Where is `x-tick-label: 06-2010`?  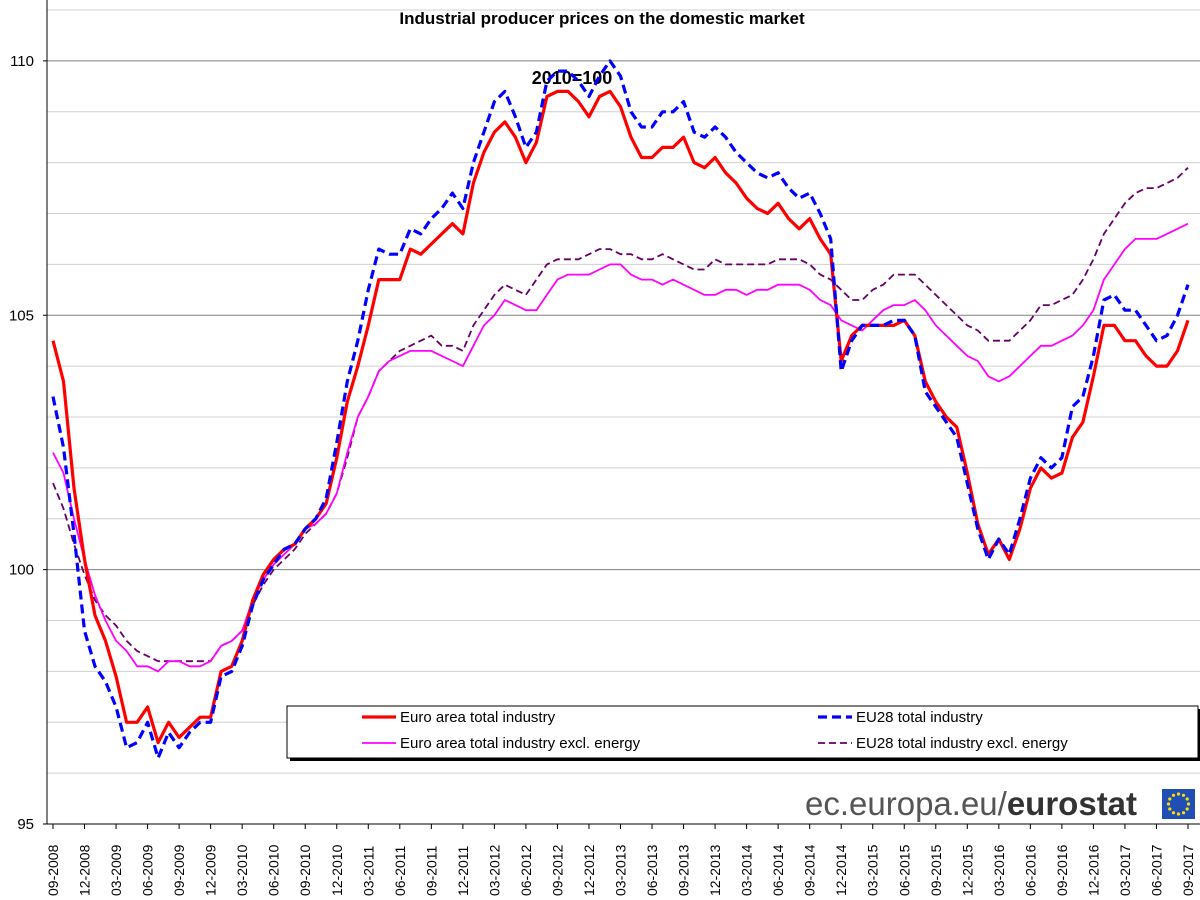 x-tick-label: 06-2010 is located at coordinates (274, 870).